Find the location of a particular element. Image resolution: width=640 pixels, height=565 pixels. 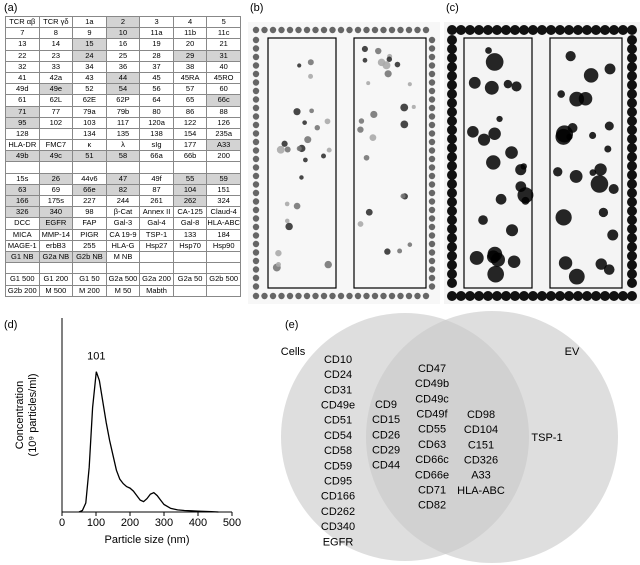

venn-item: CD66e is located at coordinates (432, 475).